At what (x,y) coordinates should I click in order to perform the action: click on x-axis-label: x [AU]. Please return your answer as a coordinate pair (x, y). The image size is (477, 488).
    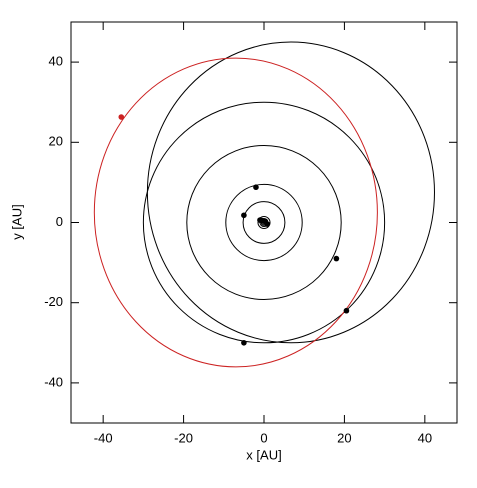
    Looking at the image, I should click on (263, 454).